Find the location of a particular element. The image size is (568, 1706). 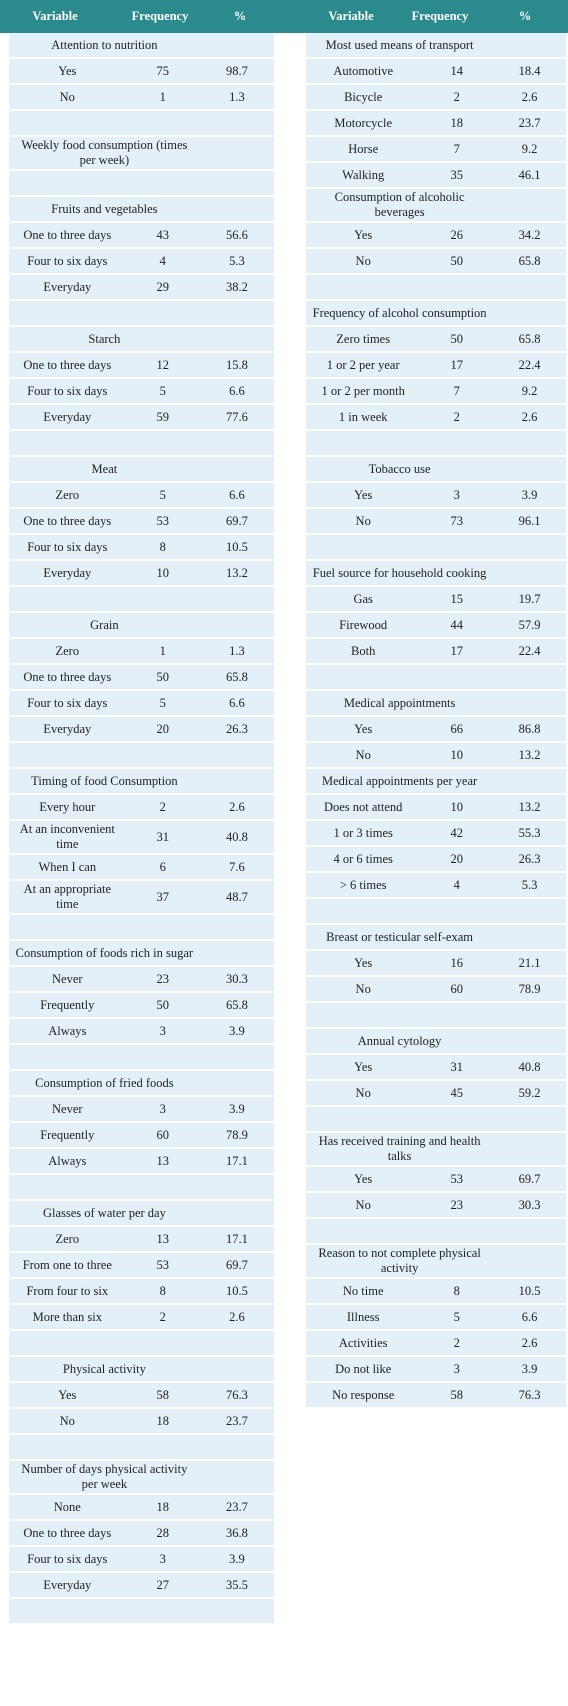

frequency-cell: 60 is located at coordinates (457, 989).